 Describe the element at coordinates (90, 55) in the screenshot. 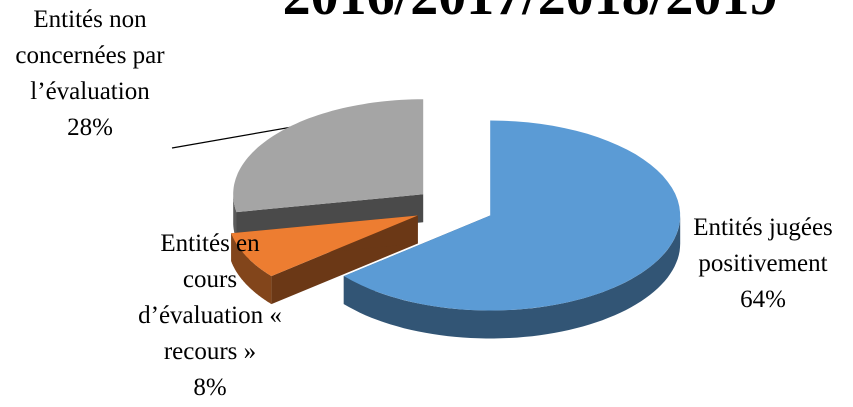

I see `category-label: Entités non concernées par l’évaluation` at that location.